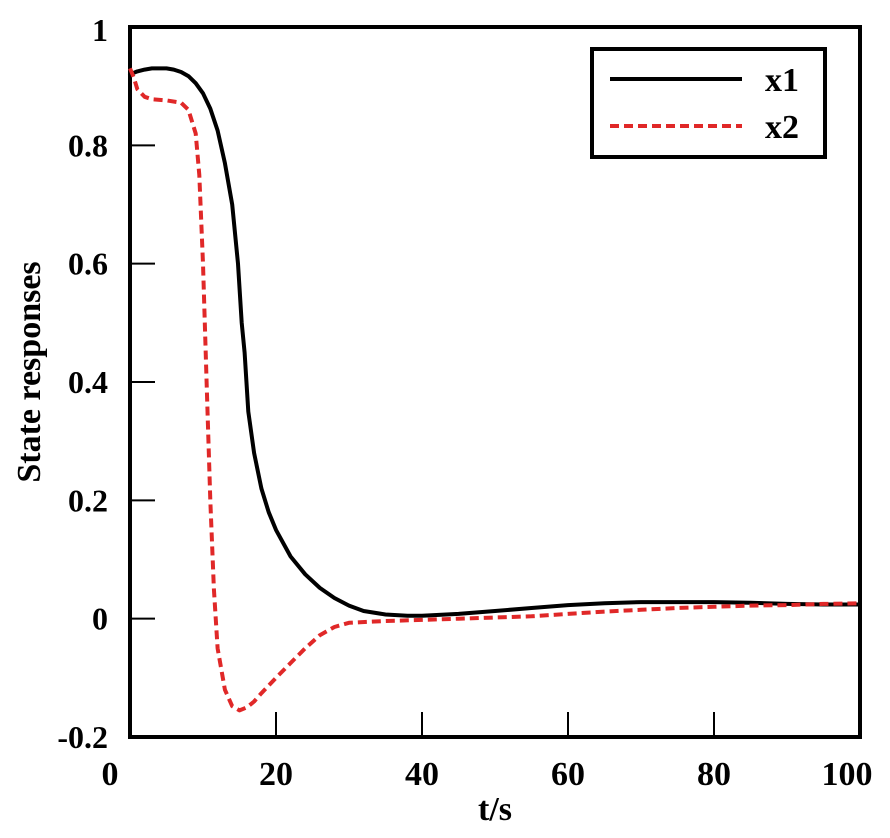  Describe the element at coordinates (100, 30) in the screenshot. I see `y-tick-label: 1` at that location.